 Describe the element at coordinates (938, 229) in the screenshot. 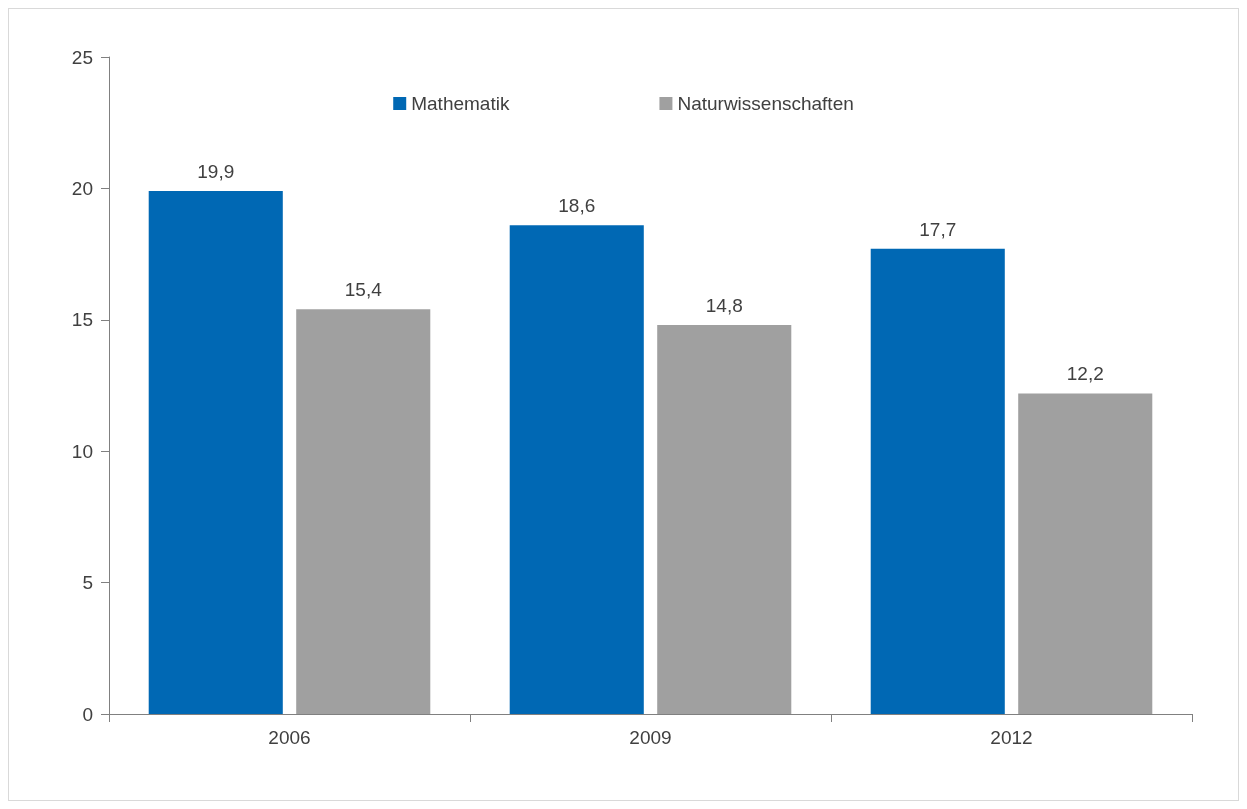

I see `data-label: 17,7` at that location.